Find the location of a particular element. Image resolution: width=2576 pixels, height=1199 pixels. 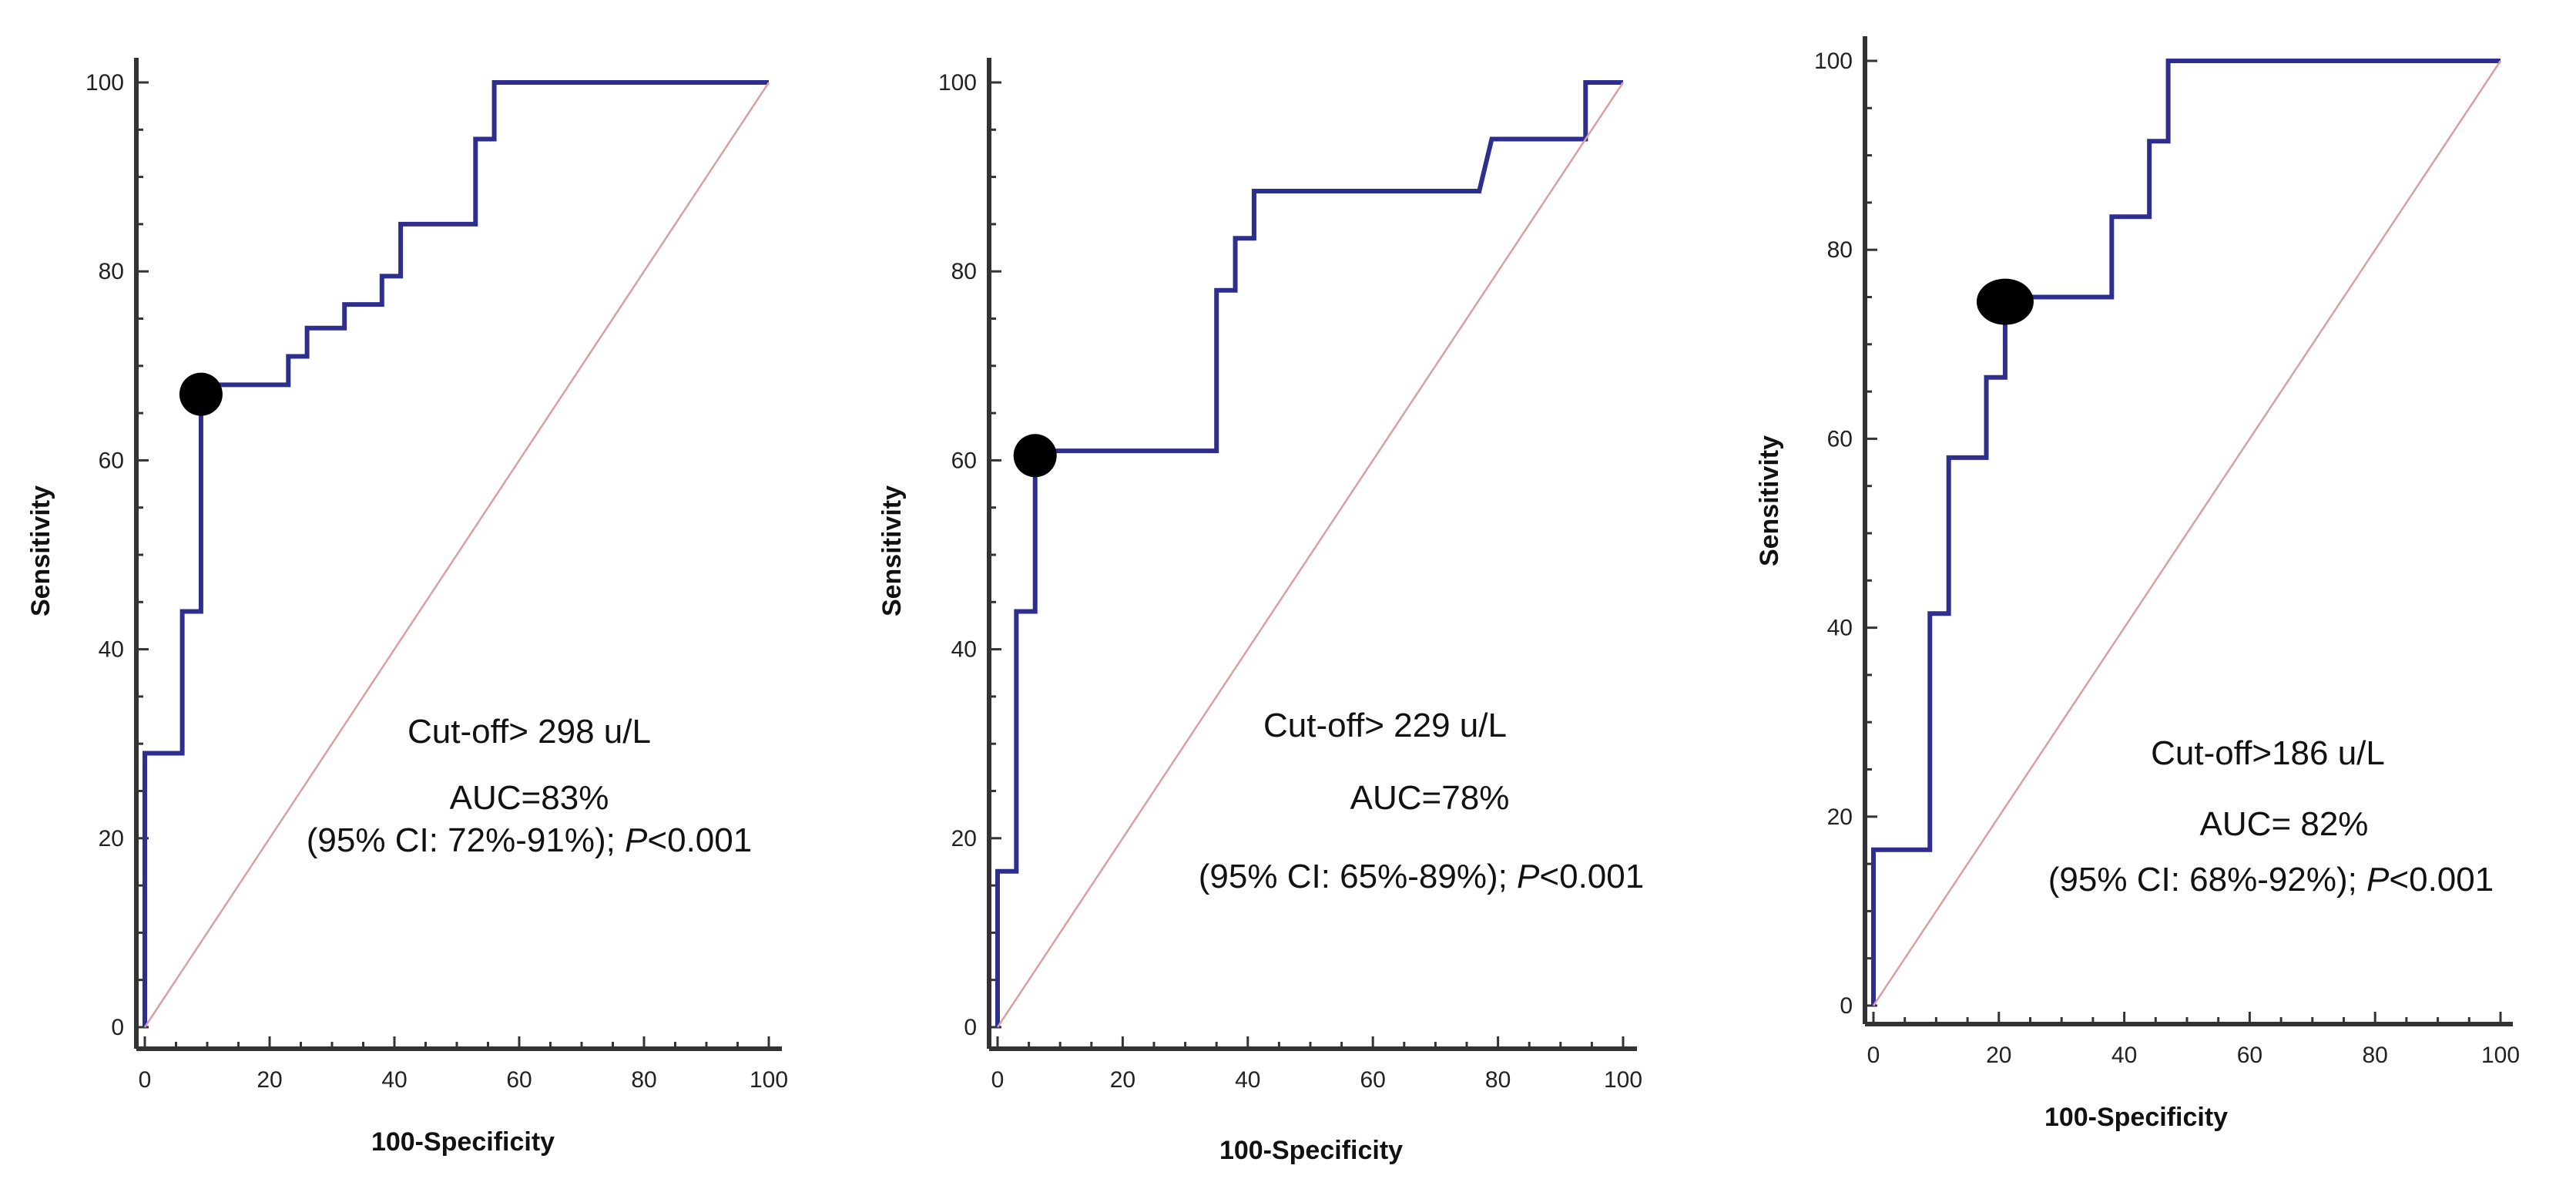

cutoff-annotation: Cut-off>186 u/L is located at coordinates (2268, 753).